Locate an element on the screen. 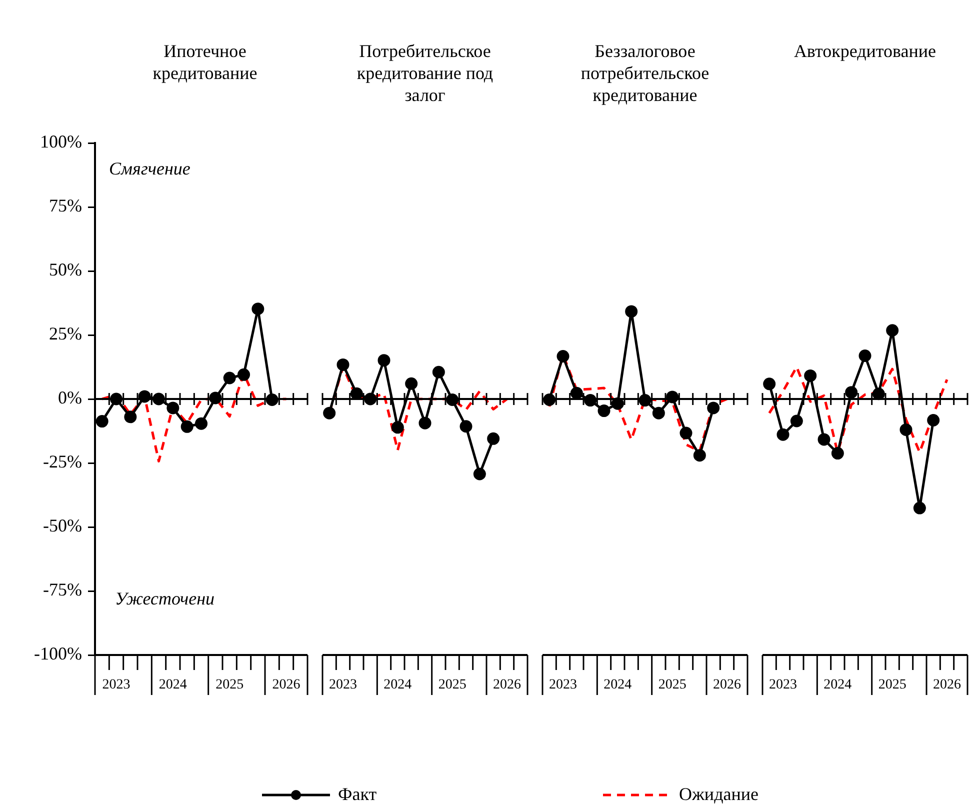  chart-title: Беззалоговое потребительское кредитование is located at coordinates (645, 73).